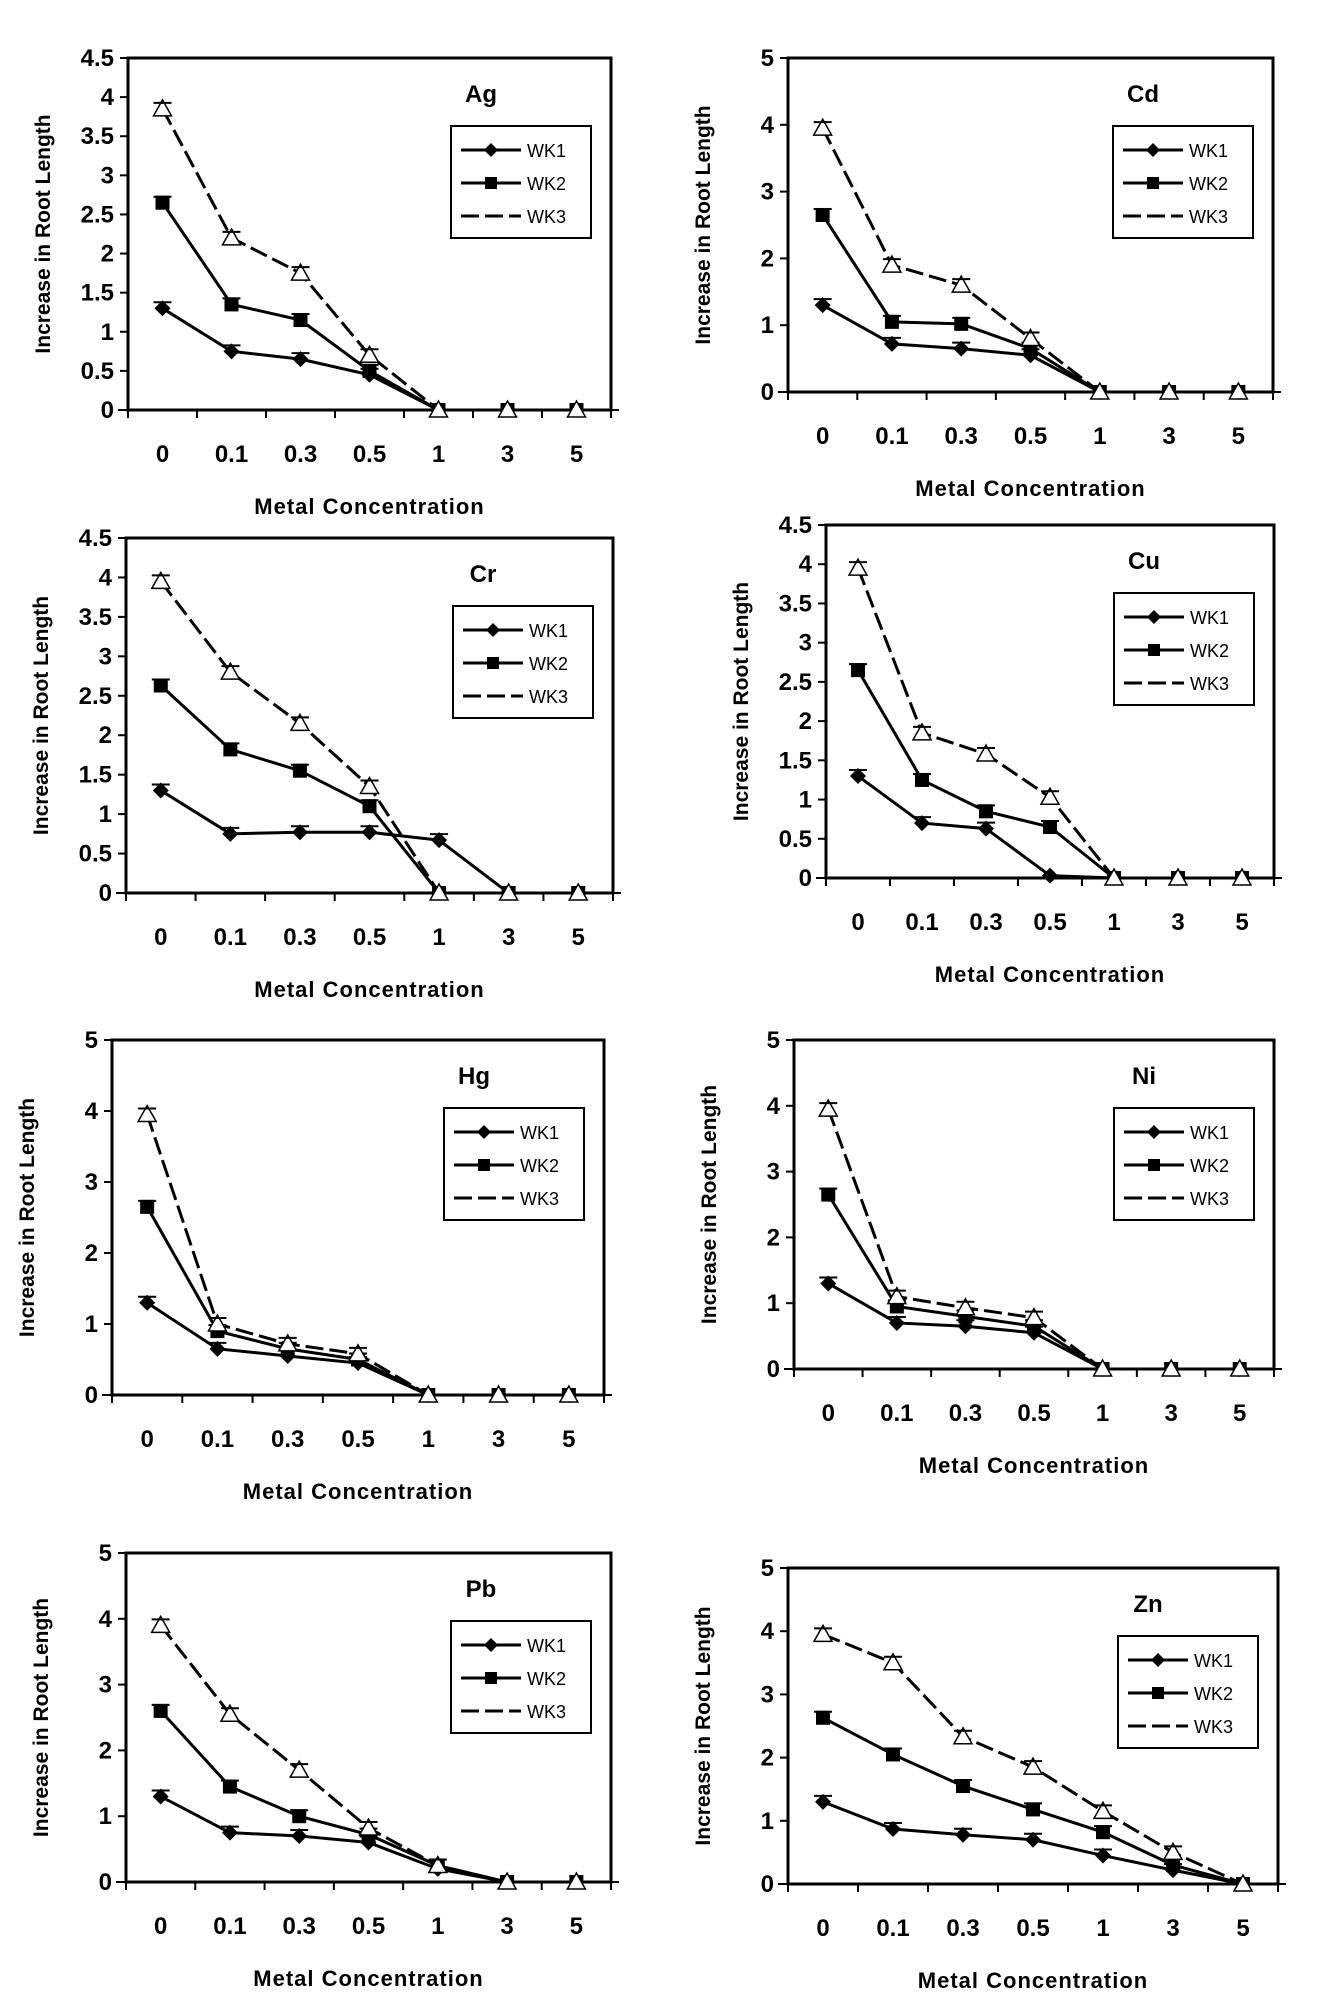  Describe the element at coordinates (481, 1589) in the screenshot. I see `panel-title: Pb` at that location.